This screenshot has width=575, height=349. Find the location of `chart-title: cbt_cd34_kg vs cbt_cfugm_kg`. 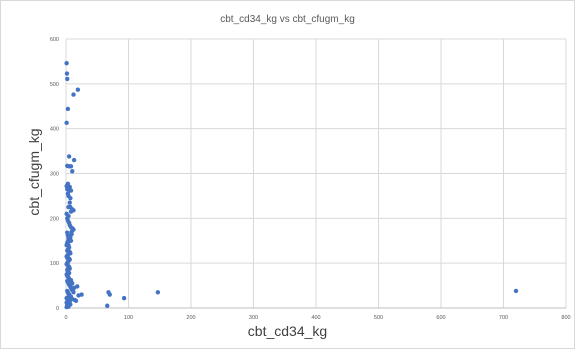

chart-title: cbt_cd34_kg vs cbt_cfugm_kg is located at coordinates (287, 19).